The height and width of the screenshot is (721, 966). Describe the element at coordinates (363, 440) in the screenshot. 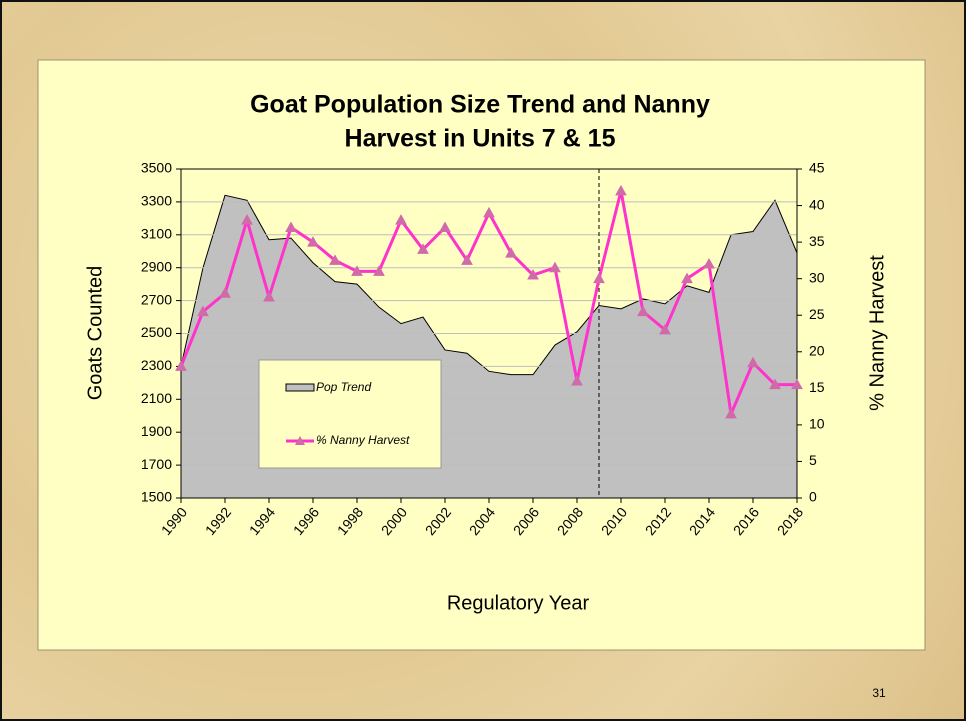

I see `legend-label: % Nanny Harvest` at that location.